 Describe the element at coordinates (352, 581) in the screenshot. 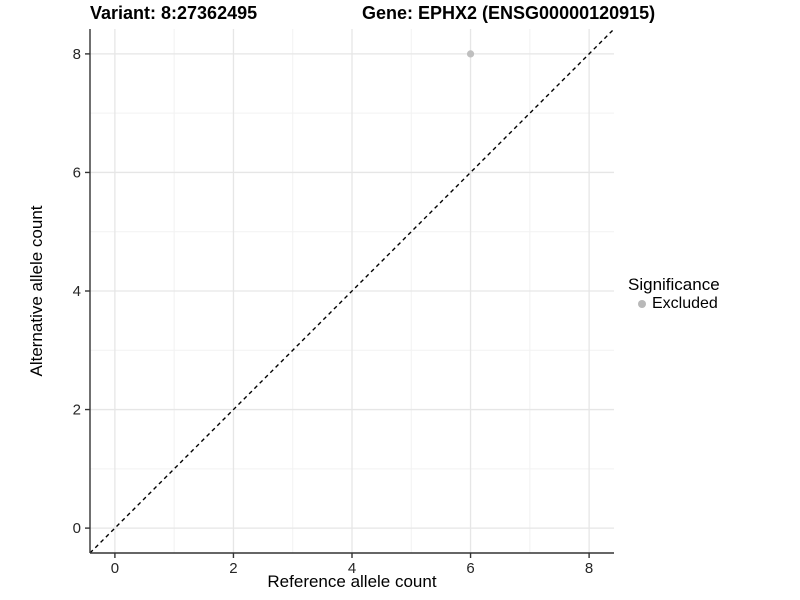

I see `x-axis-title: Reference allele count` at that location.